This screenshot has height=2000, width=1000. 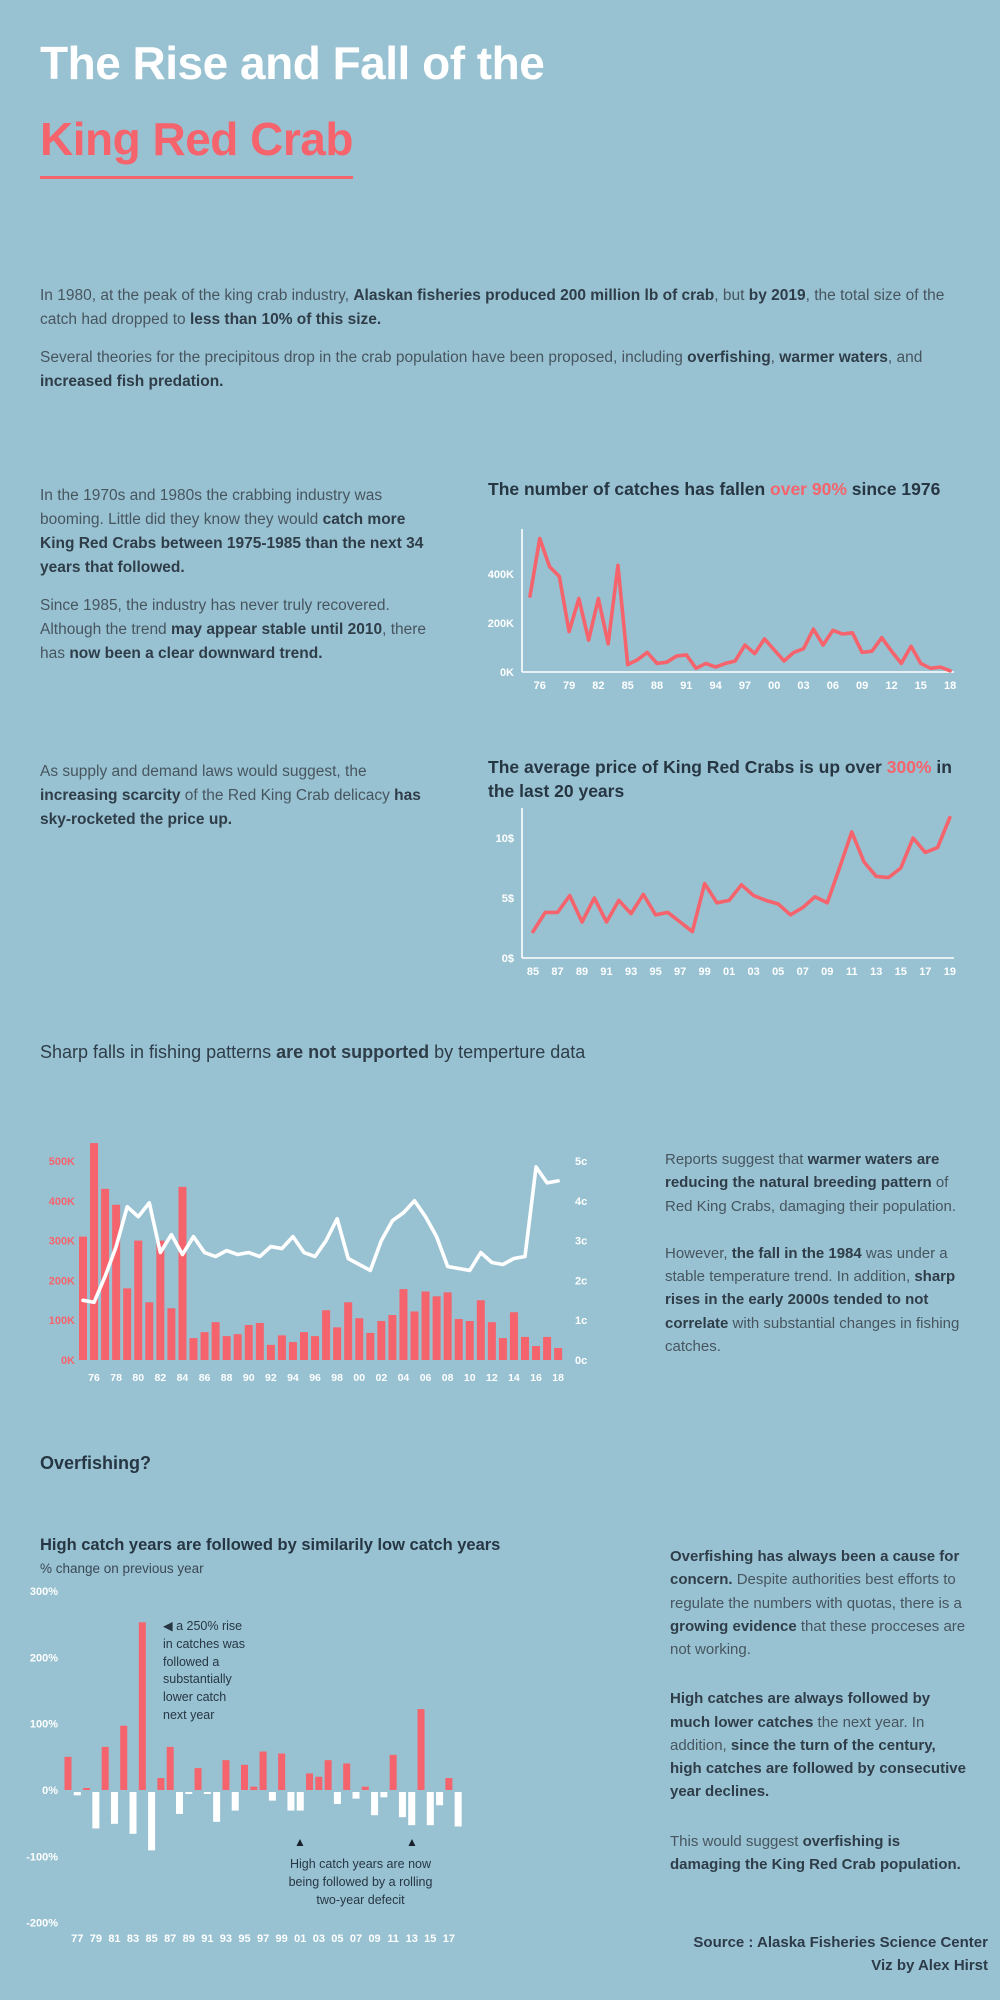 I want to click on svg-text: 2c, so click(x=581, y=1281).